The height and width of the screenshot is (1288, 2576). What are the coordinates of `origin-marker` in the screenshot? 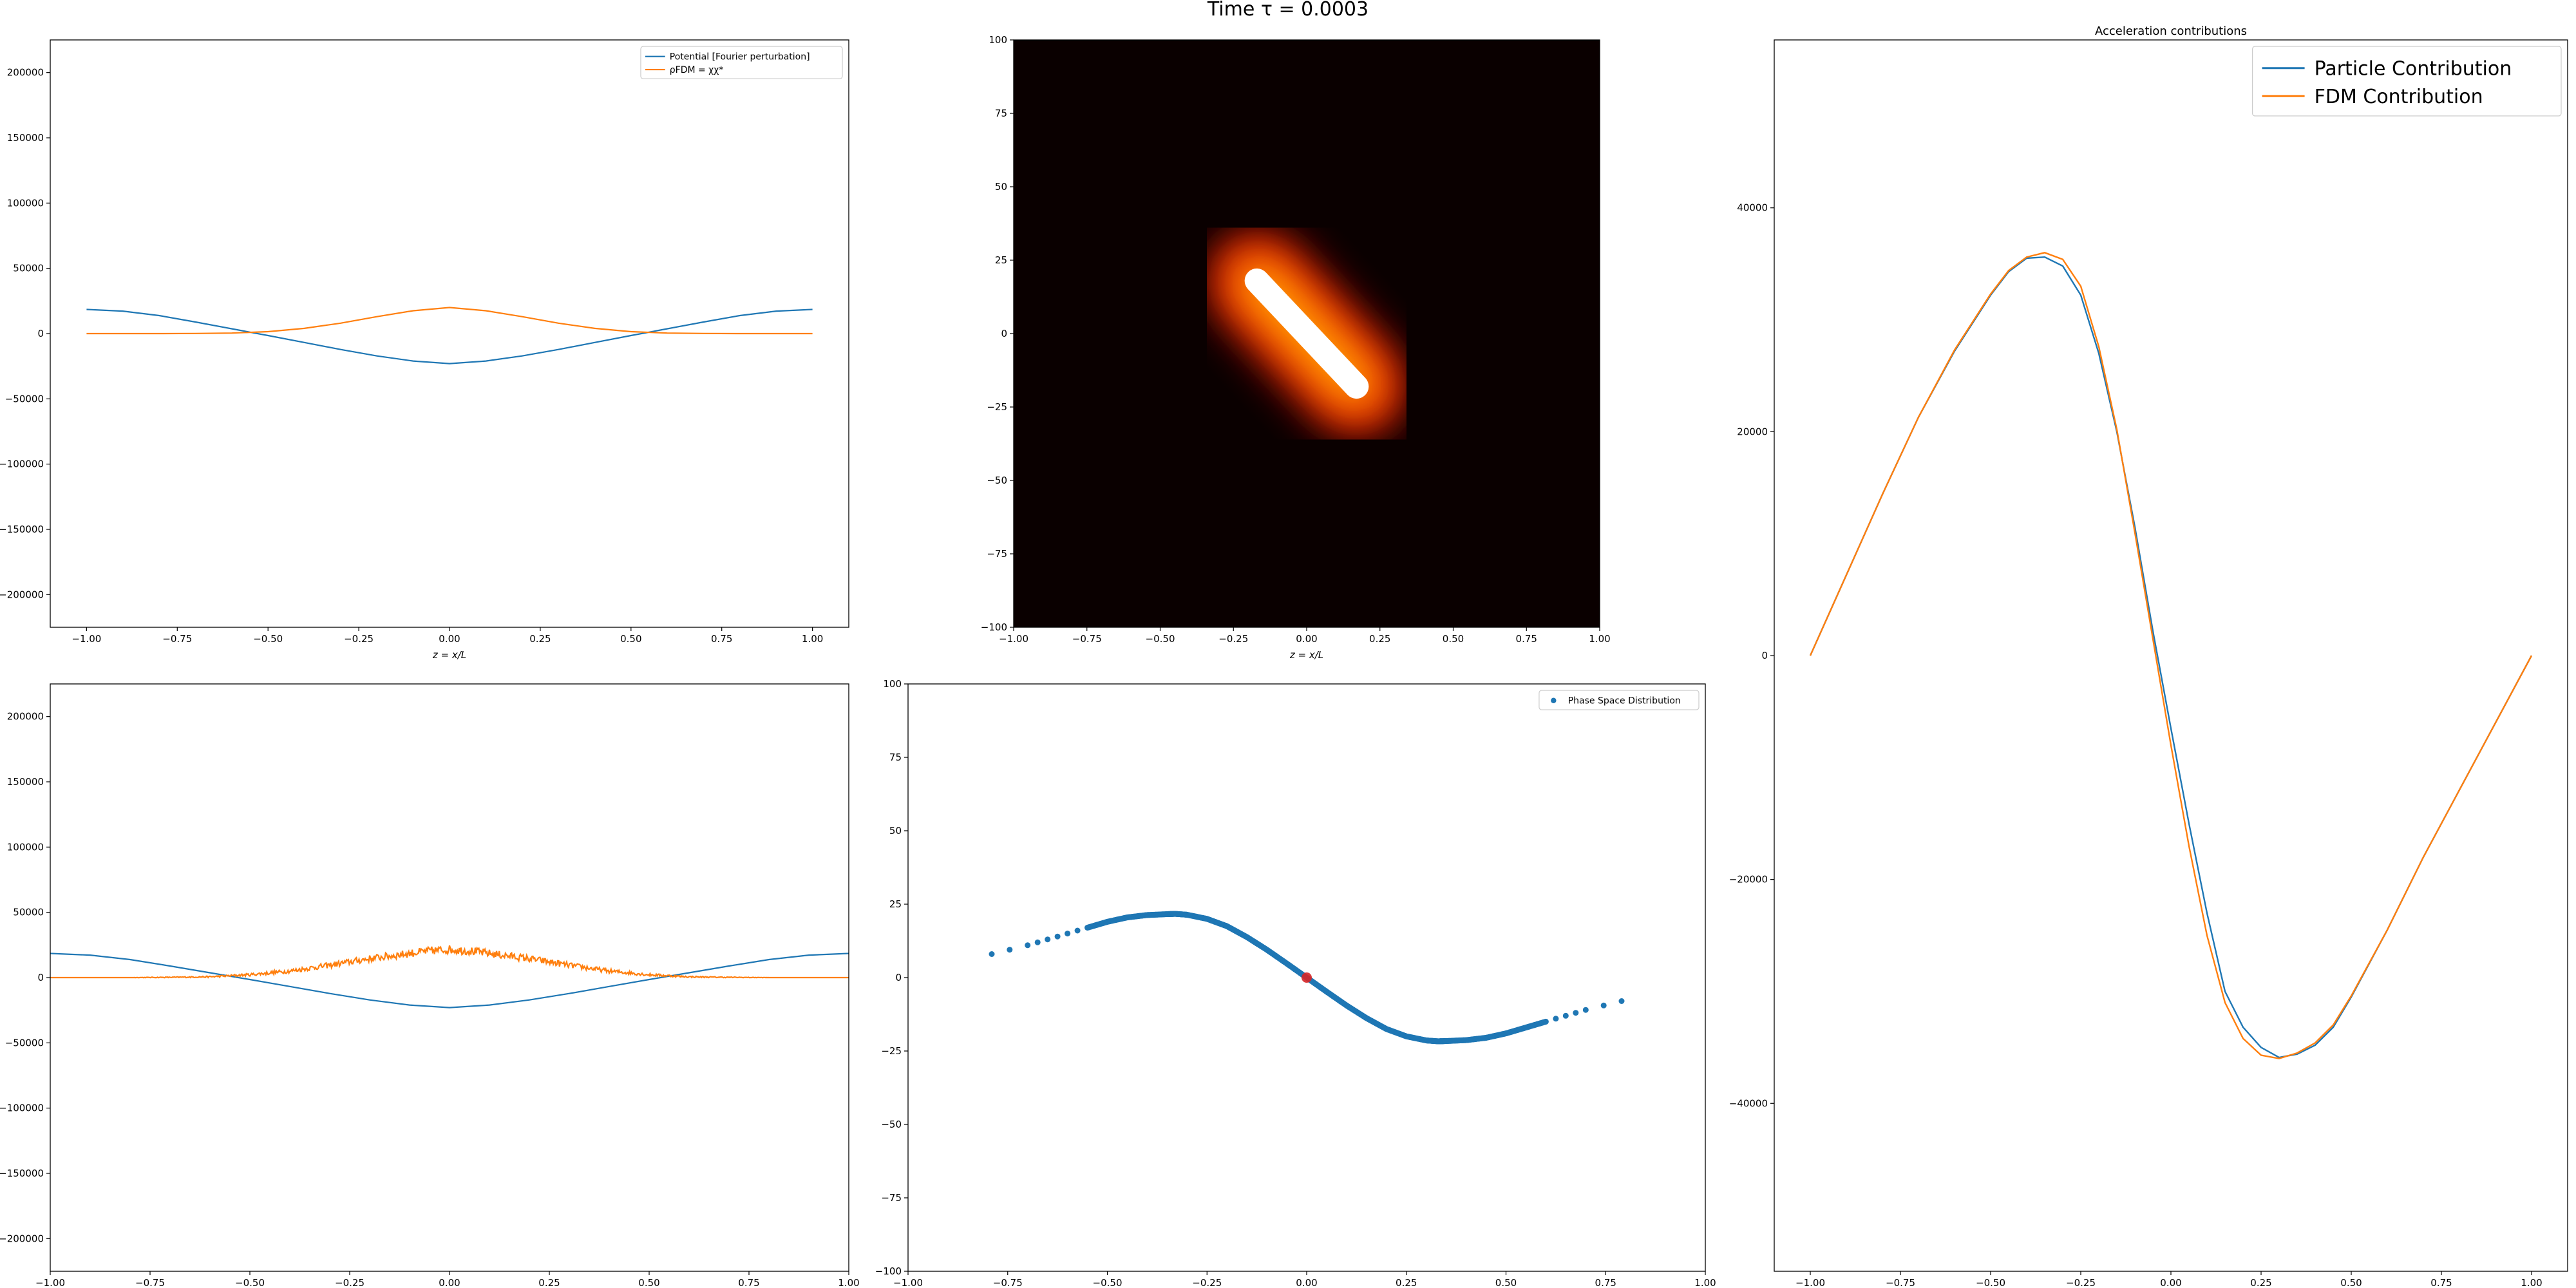 It's located at (1307, 977).